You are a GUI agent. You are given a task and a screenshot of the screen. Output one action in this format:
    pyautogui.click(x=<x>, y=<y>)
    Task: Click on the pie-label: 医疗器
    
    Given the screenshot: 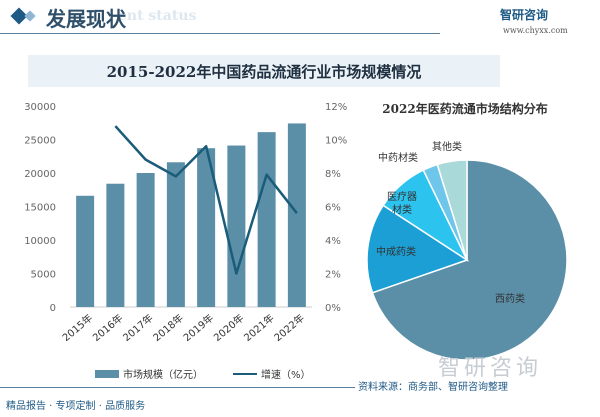 What is the action you would take?
    pyautogui.click(x=402, y=196)
    